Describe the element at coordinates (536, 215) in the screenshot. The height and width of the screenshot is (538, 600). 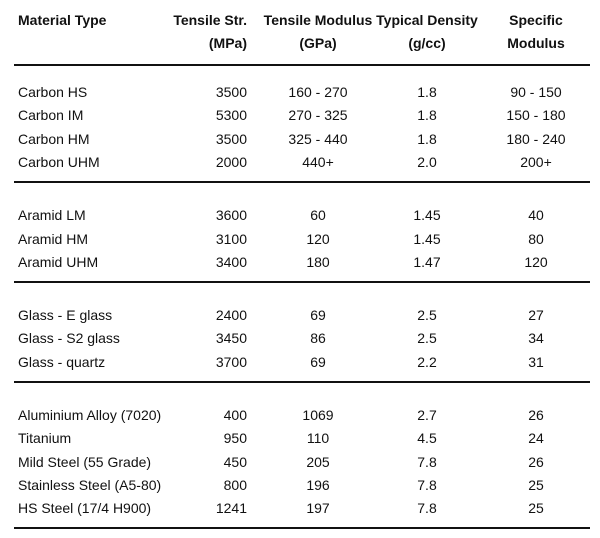
I see `value-cell: 40` at that location.